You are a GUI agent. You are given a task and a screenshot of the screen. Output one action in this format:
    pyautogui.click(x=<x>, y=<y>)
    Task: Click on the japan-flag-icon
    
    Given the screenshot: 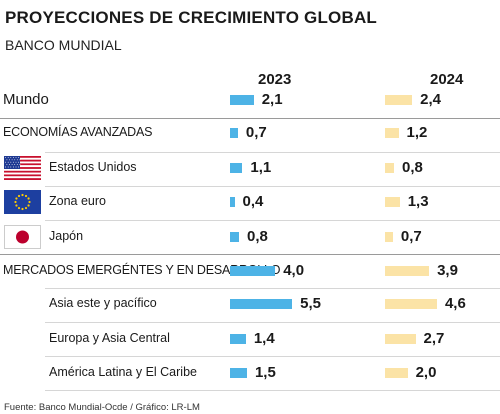 What is the action you would take?
    pyautogui.click(x=22, y=237)
    